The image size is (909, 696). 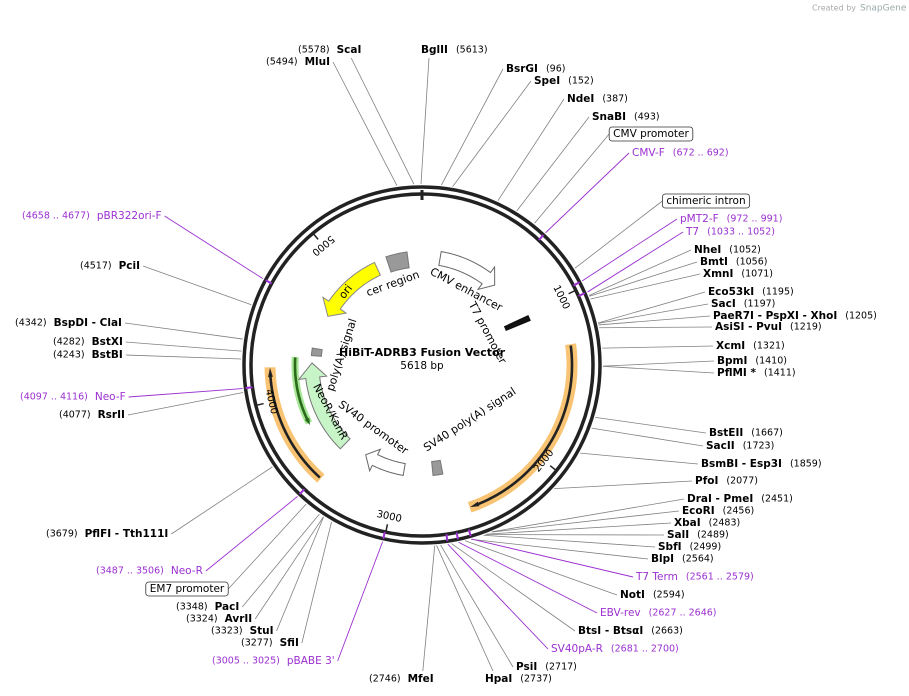 What do you see at coordinates (806, 464) in the screenshot?
I see `site-position: (1859)` at bounding box center [806, 464].